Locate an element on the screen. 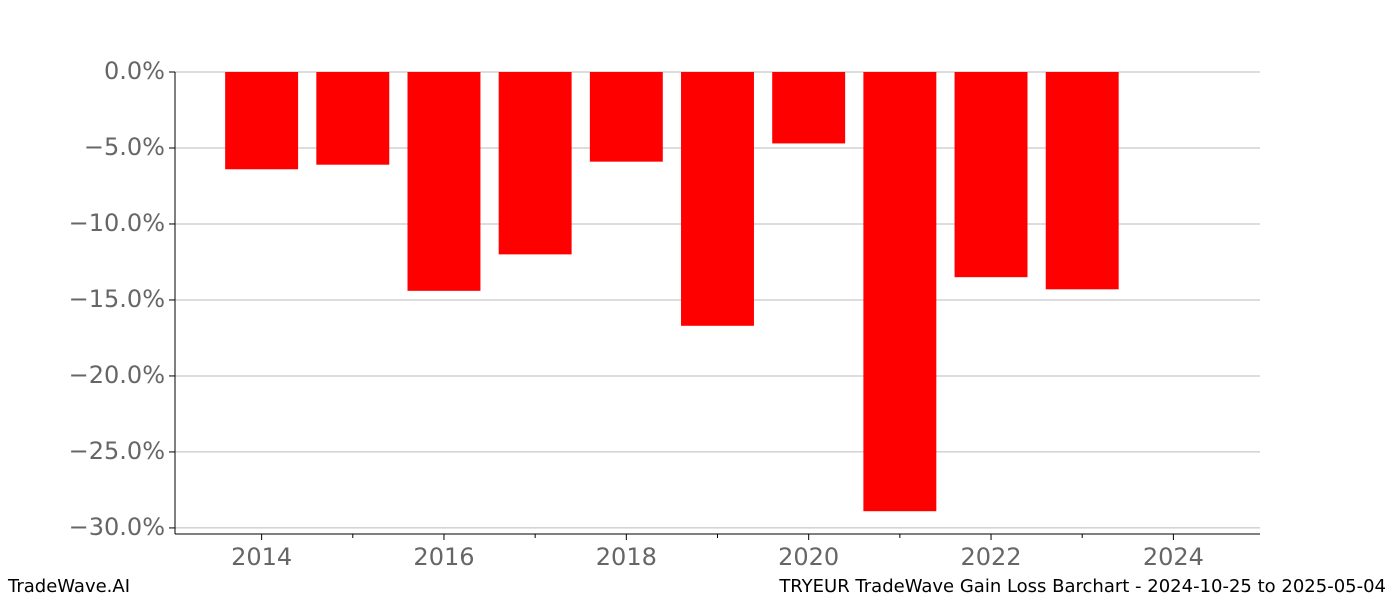  y-tick-label: −30.0% is located at coordinates (117, 527).